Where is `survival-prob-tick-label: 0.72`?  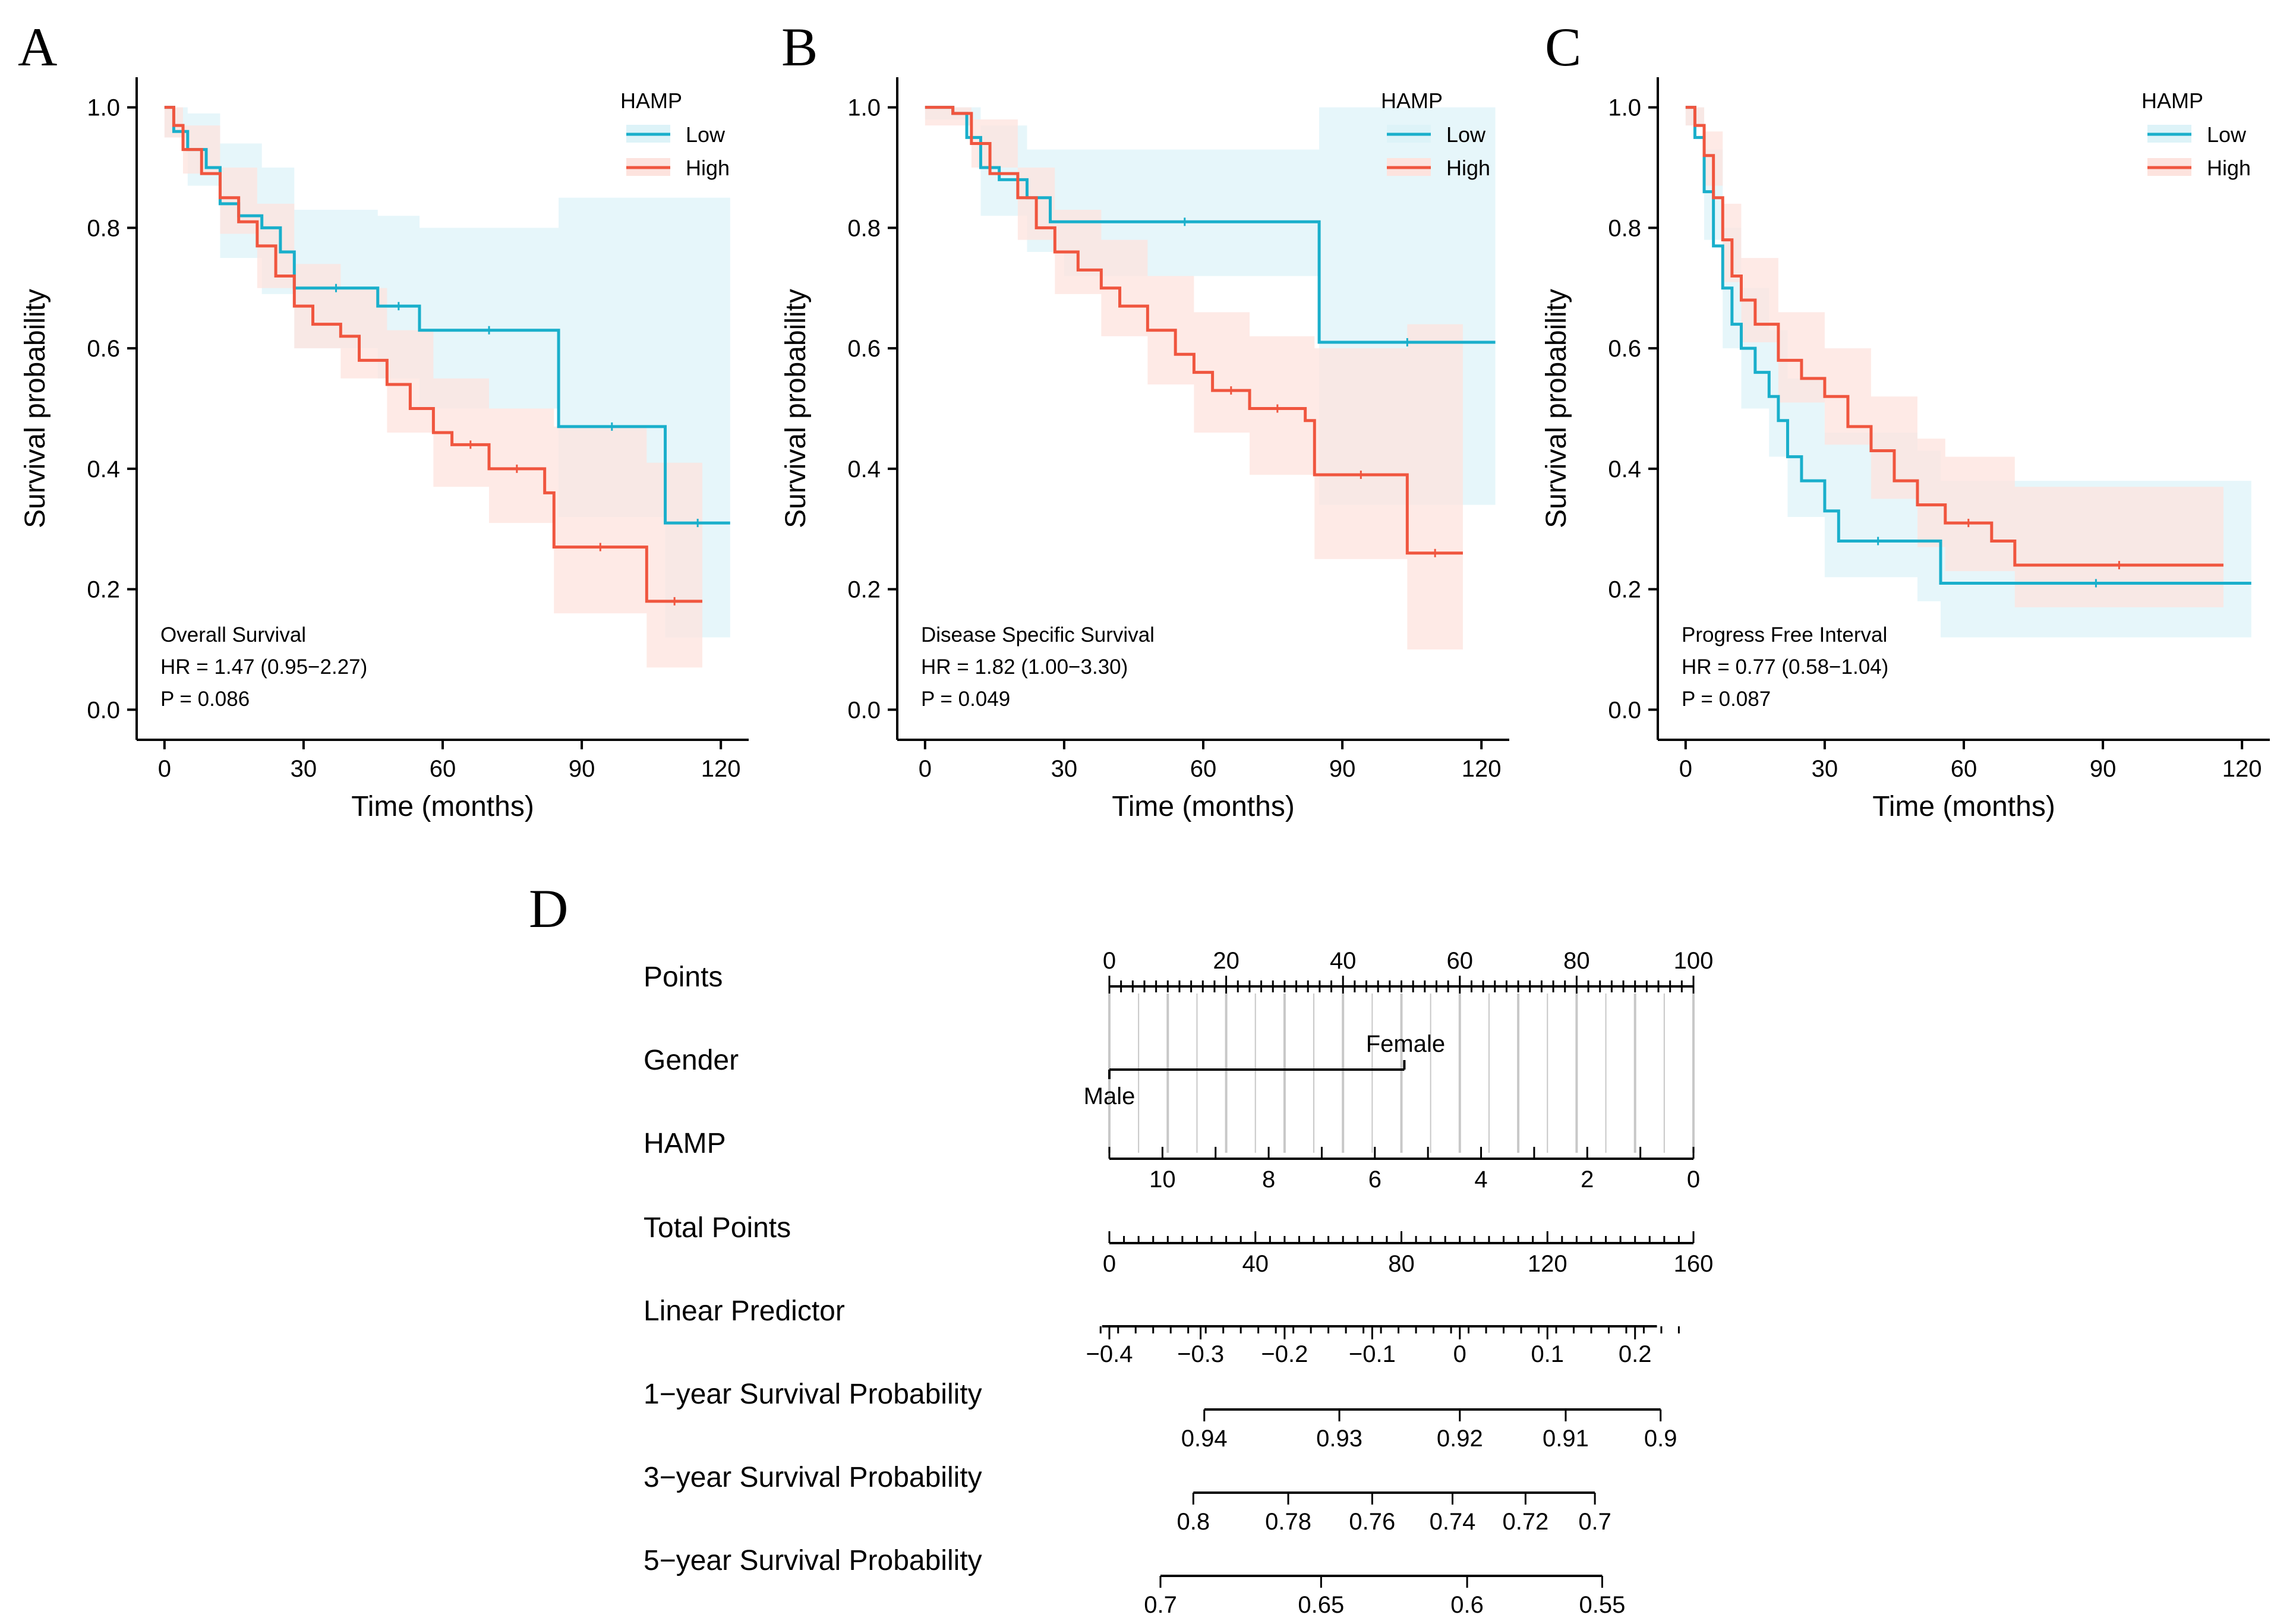
survival-prob-tick-label: 0.72 is located at coordinates (1525, 1522).